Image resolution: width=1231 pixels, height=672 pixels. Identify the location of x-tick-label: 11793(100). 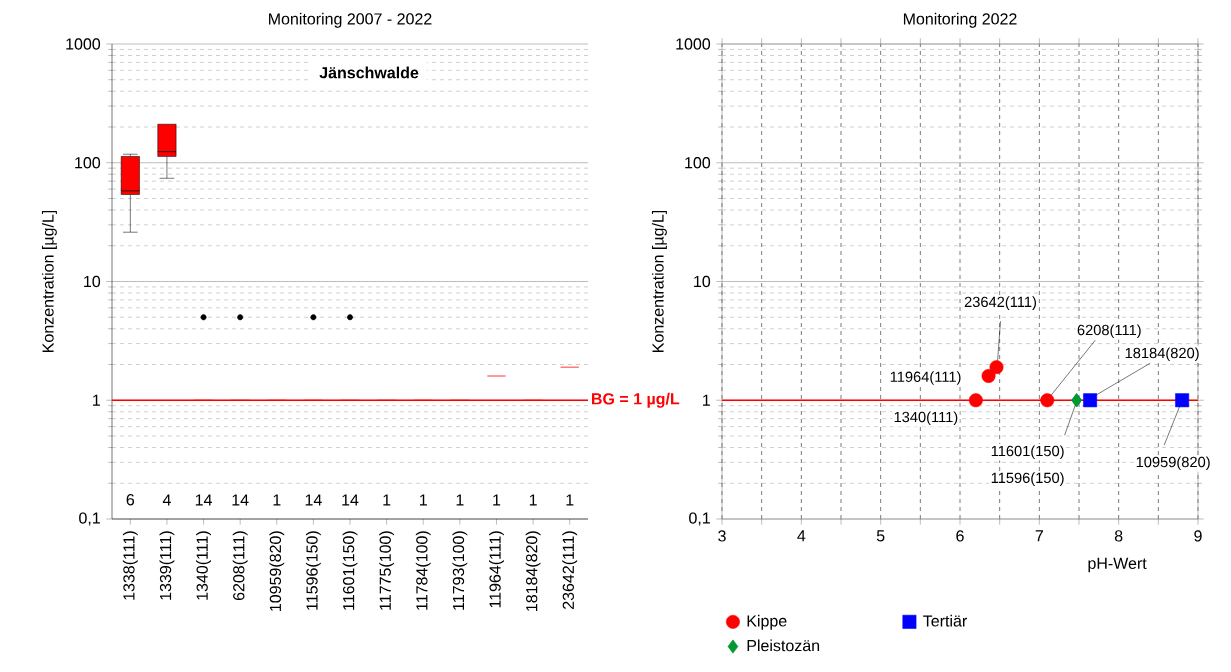
(460, 570).